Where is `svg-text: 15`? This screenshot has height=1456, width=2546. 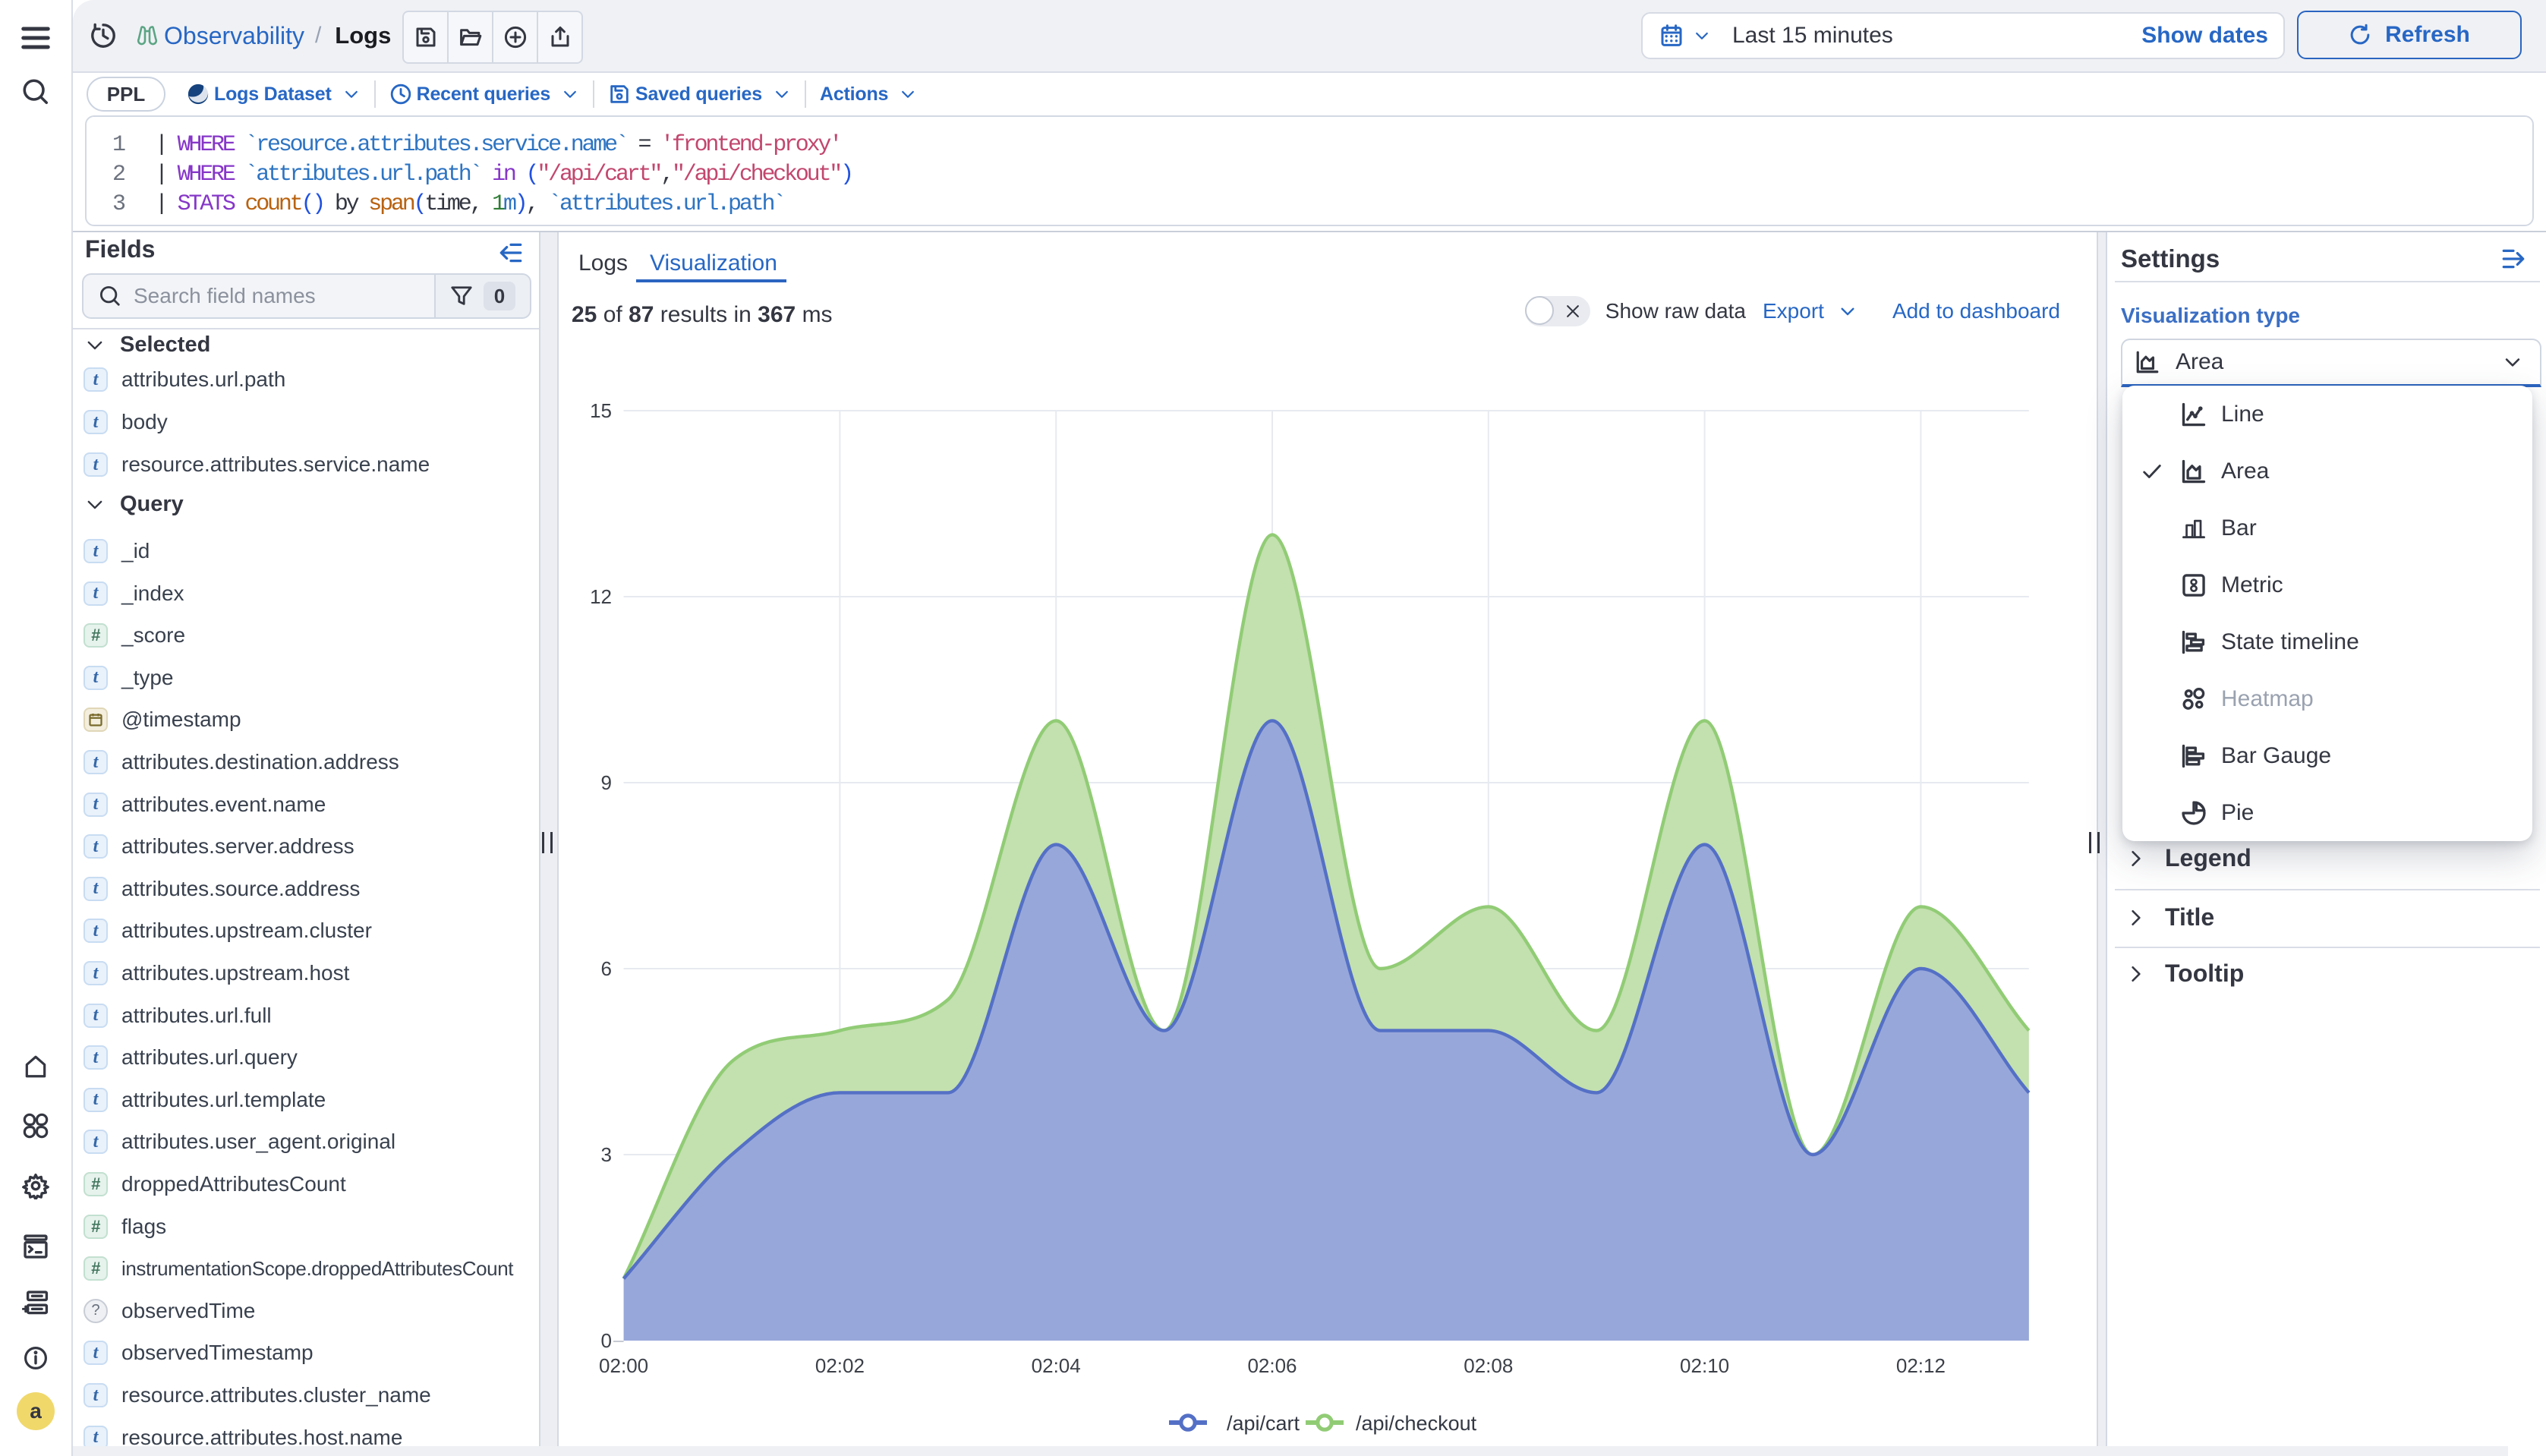 svg-text: 15 is located at coordinates (601, 410).